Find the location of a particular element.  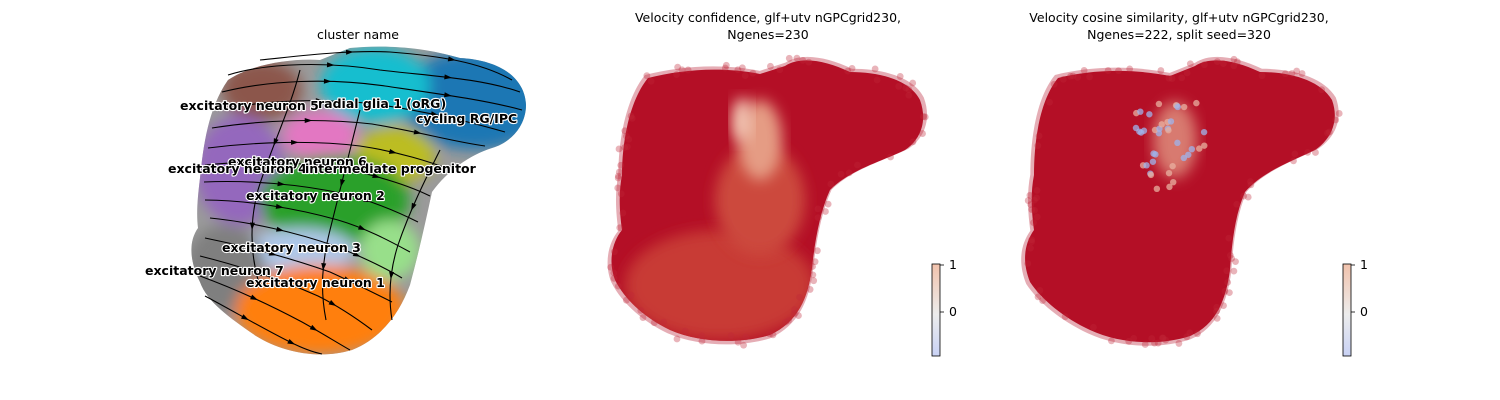

panel3-colorbar-tick-1: 1 is located at coordinates (1364, 264).